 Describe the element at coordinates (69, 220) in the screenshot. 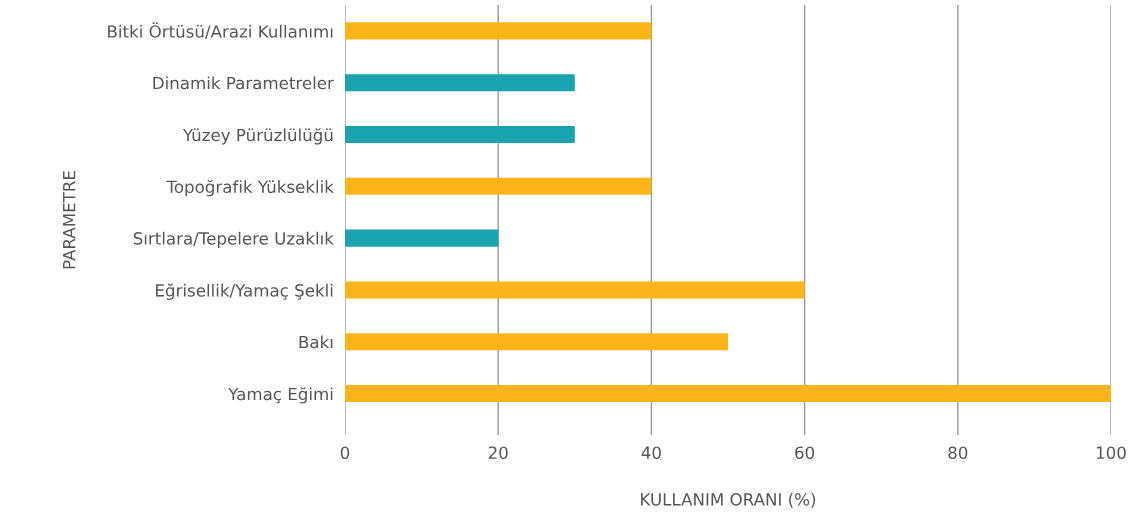

I see `y-axis-title: PARAMETRE` at that location.